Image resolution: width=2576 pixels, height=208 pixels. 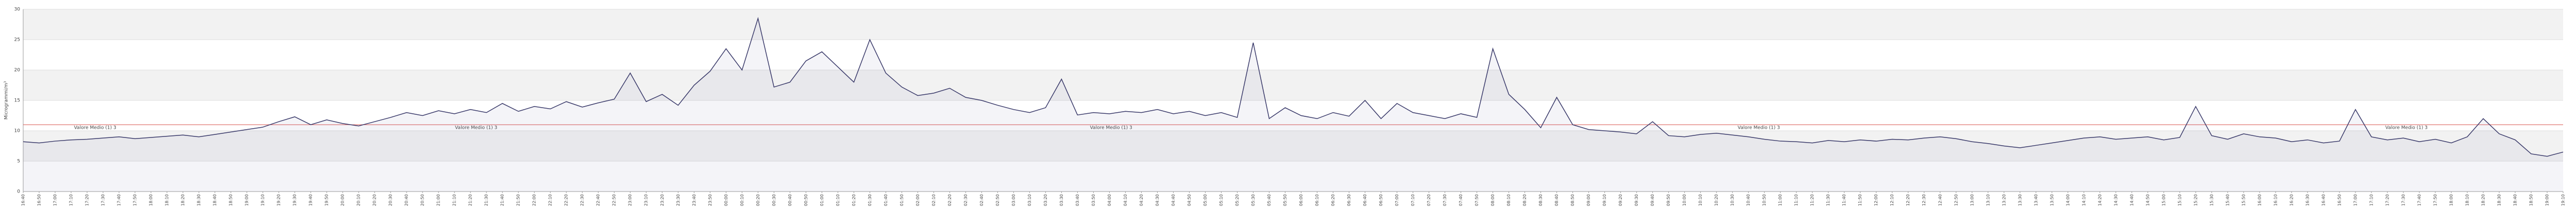 I want to click on x-tick-label: 08:30, so click(x=1540, y=200).